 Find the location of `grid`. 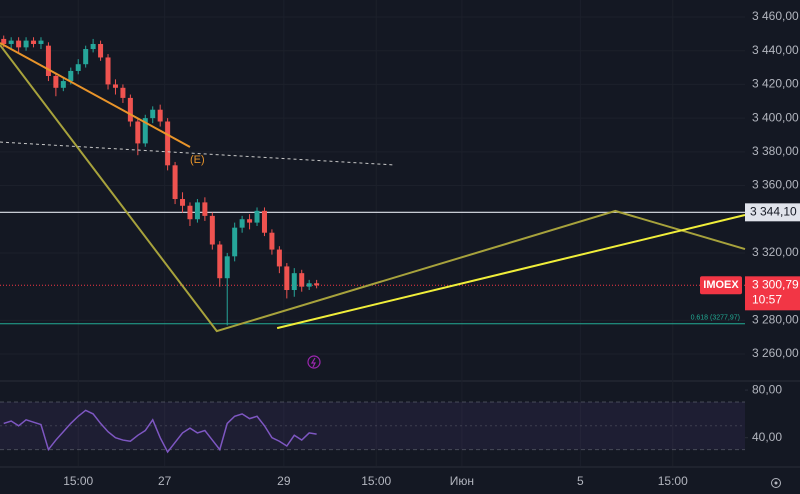

grid is located at coordinates (372, 426).